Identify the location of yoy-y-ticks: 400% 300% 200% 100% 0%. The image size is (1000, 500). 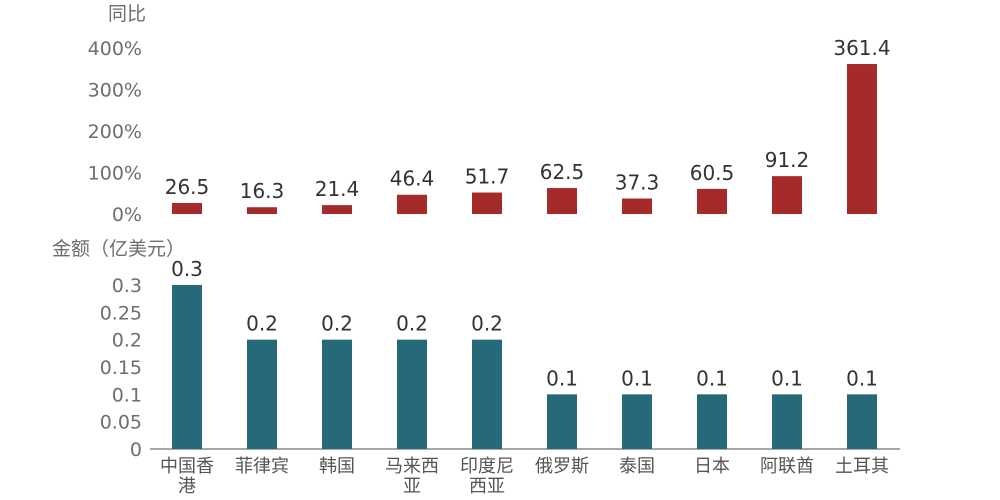
(115, 132).